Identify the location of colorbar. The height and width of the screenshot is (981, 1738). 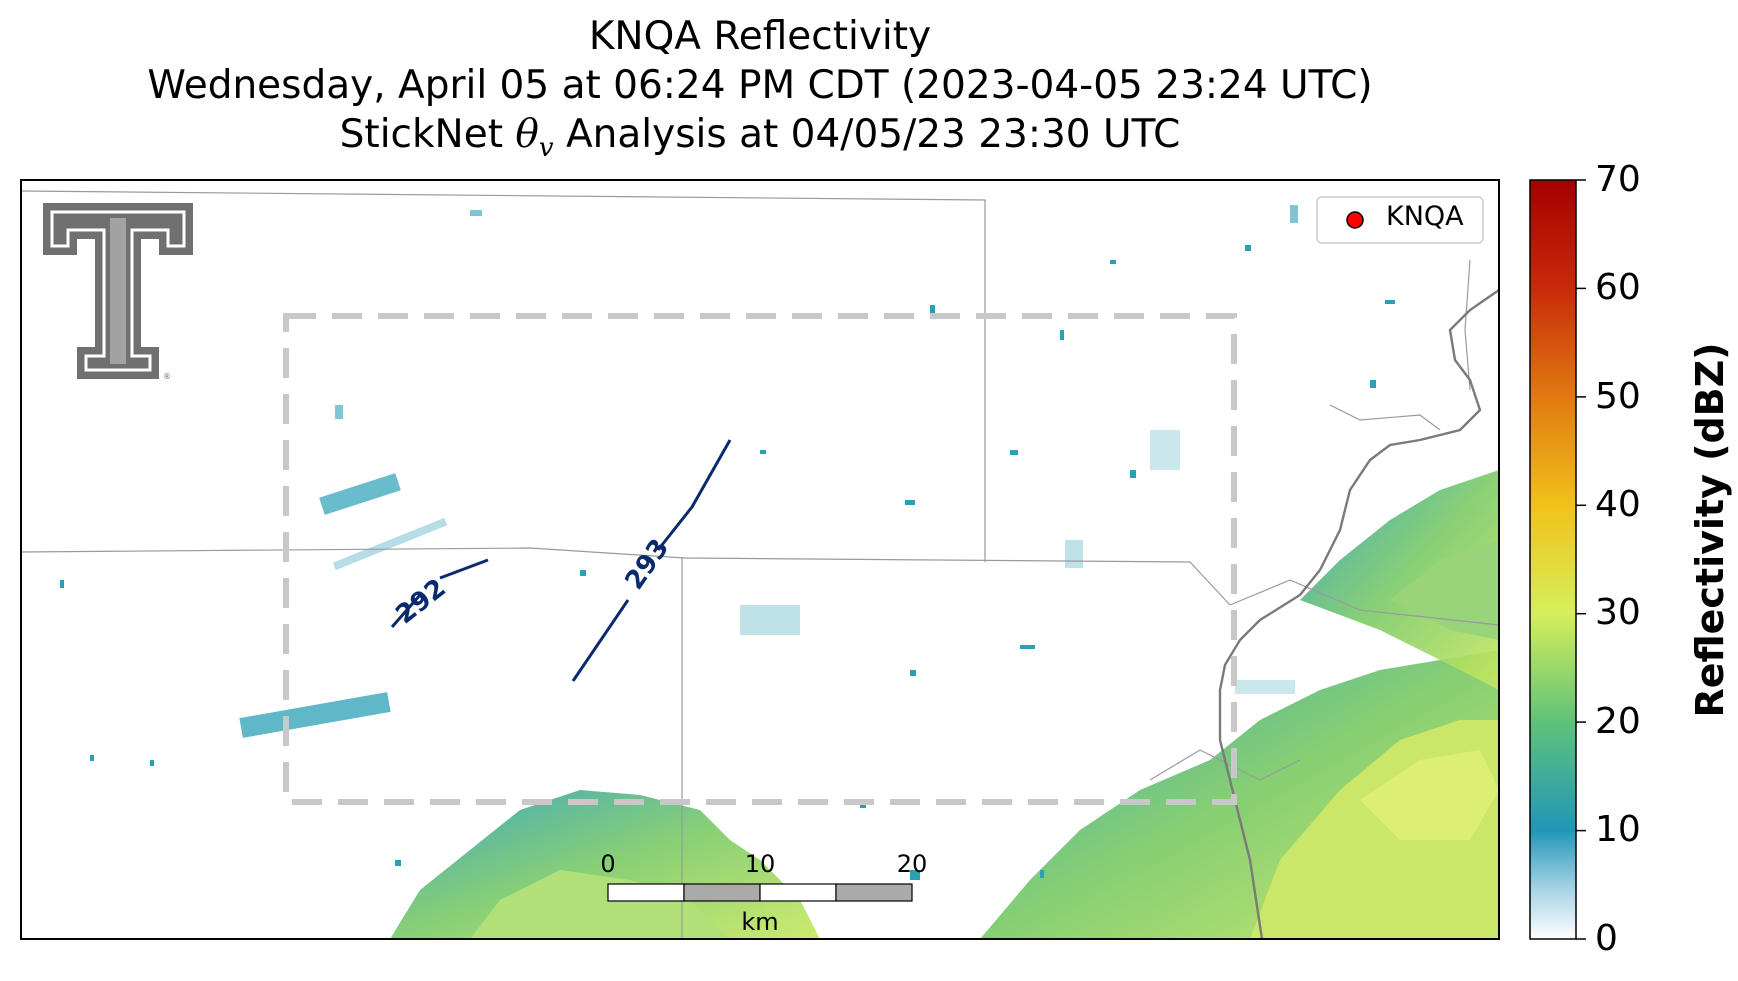
(1553, 559).